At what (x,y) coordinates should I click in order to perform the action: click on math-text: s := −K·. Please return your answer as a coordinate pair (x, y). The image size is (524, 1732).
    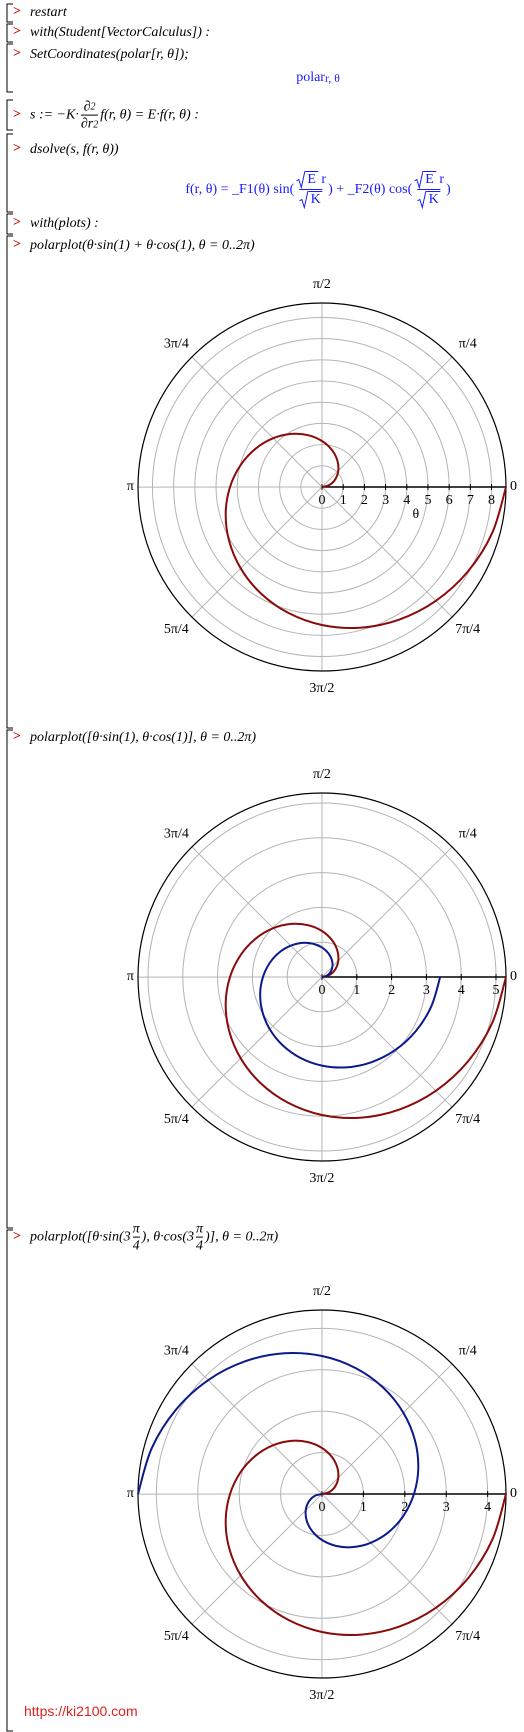
    Looking at the image, I should click on (54, 115).